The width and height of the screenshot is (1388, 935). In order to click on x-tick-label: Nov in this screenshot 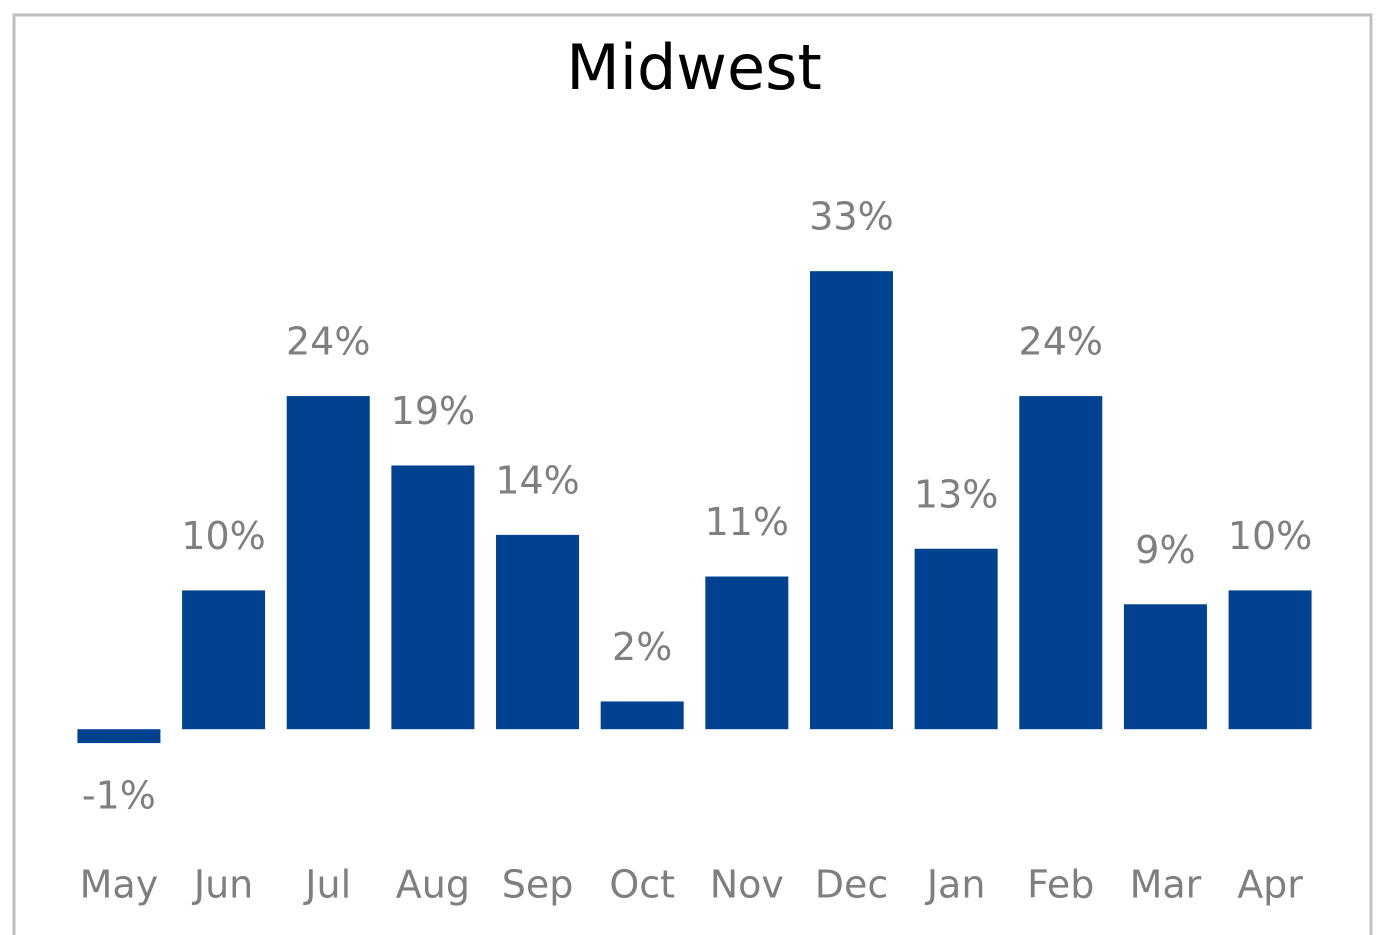, I will do `click(747, 885)`.